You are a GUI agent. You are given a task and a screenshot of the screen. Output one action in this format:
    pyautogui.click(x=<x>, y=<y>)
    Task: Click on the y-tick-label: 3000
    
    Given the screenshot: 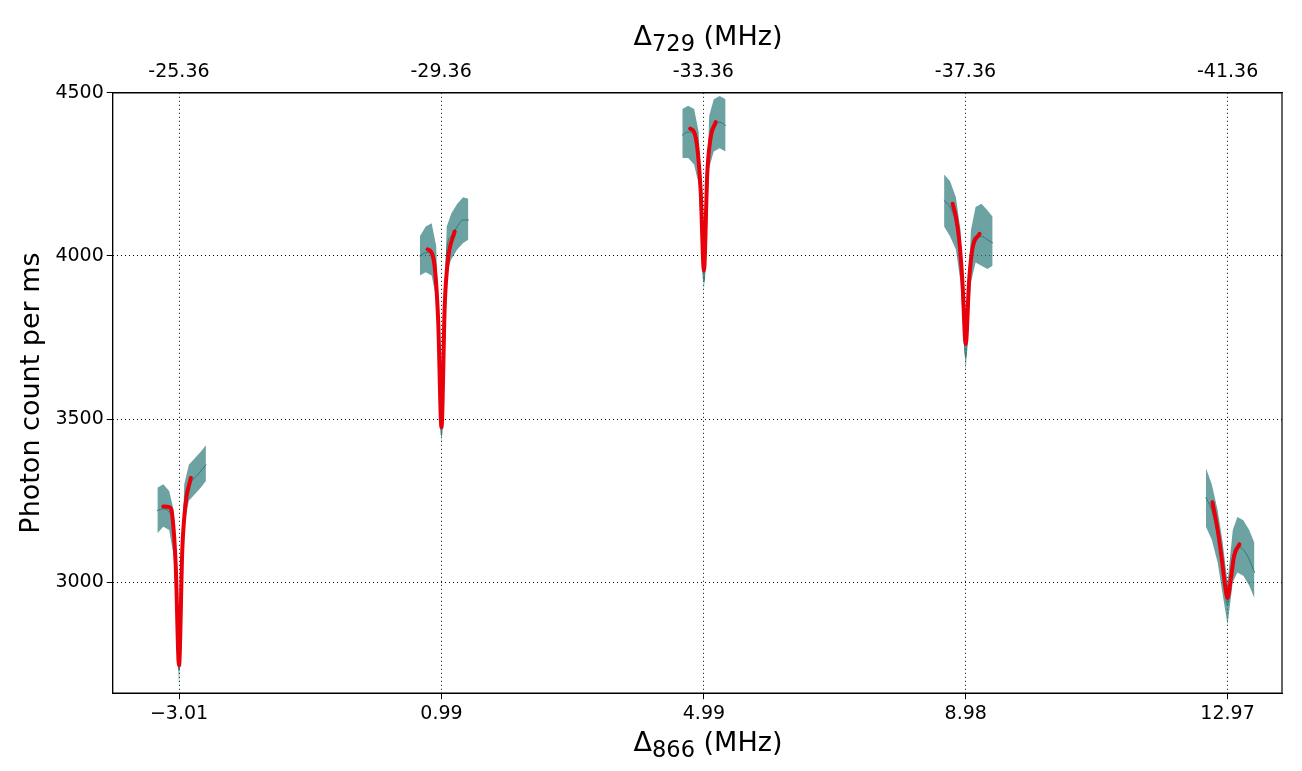 What is the action you would take?
    pyautogui.click(x=79, y=580)
    